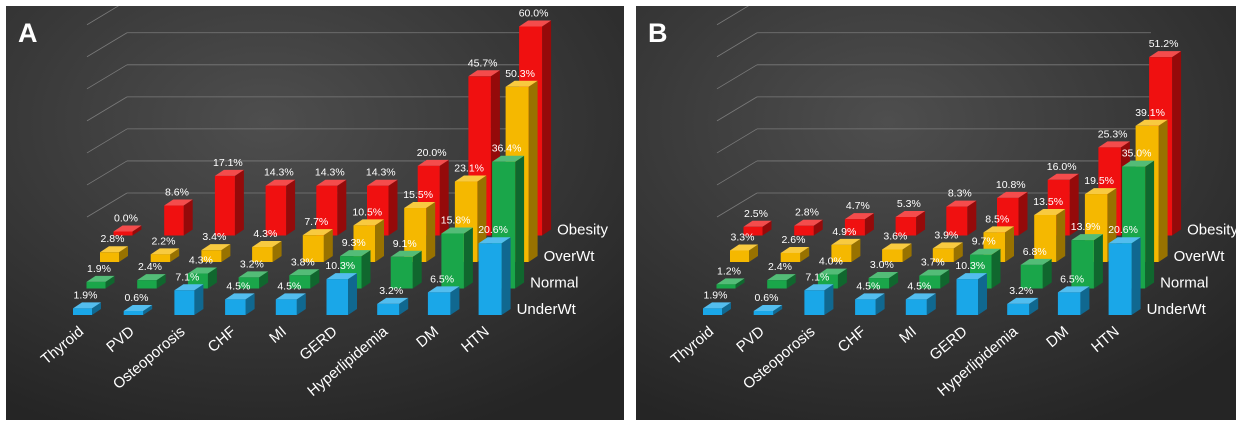  What do you see at coordinates (316, 222) in the screenshot?
I see `data-label: 7.7%` at bounding box center [316, 222].